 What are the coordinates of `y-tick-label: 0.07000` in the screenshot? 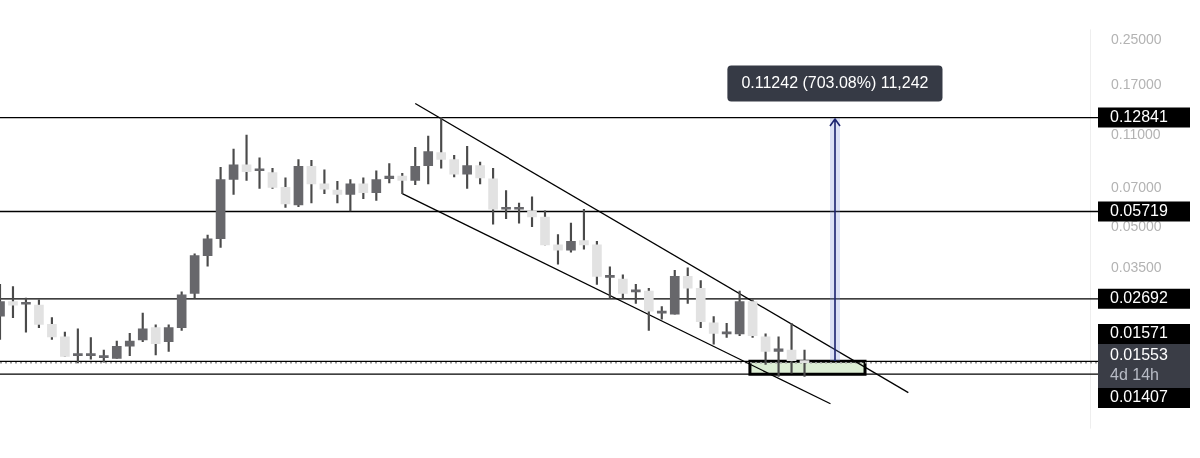 It's located at (1136, 186).